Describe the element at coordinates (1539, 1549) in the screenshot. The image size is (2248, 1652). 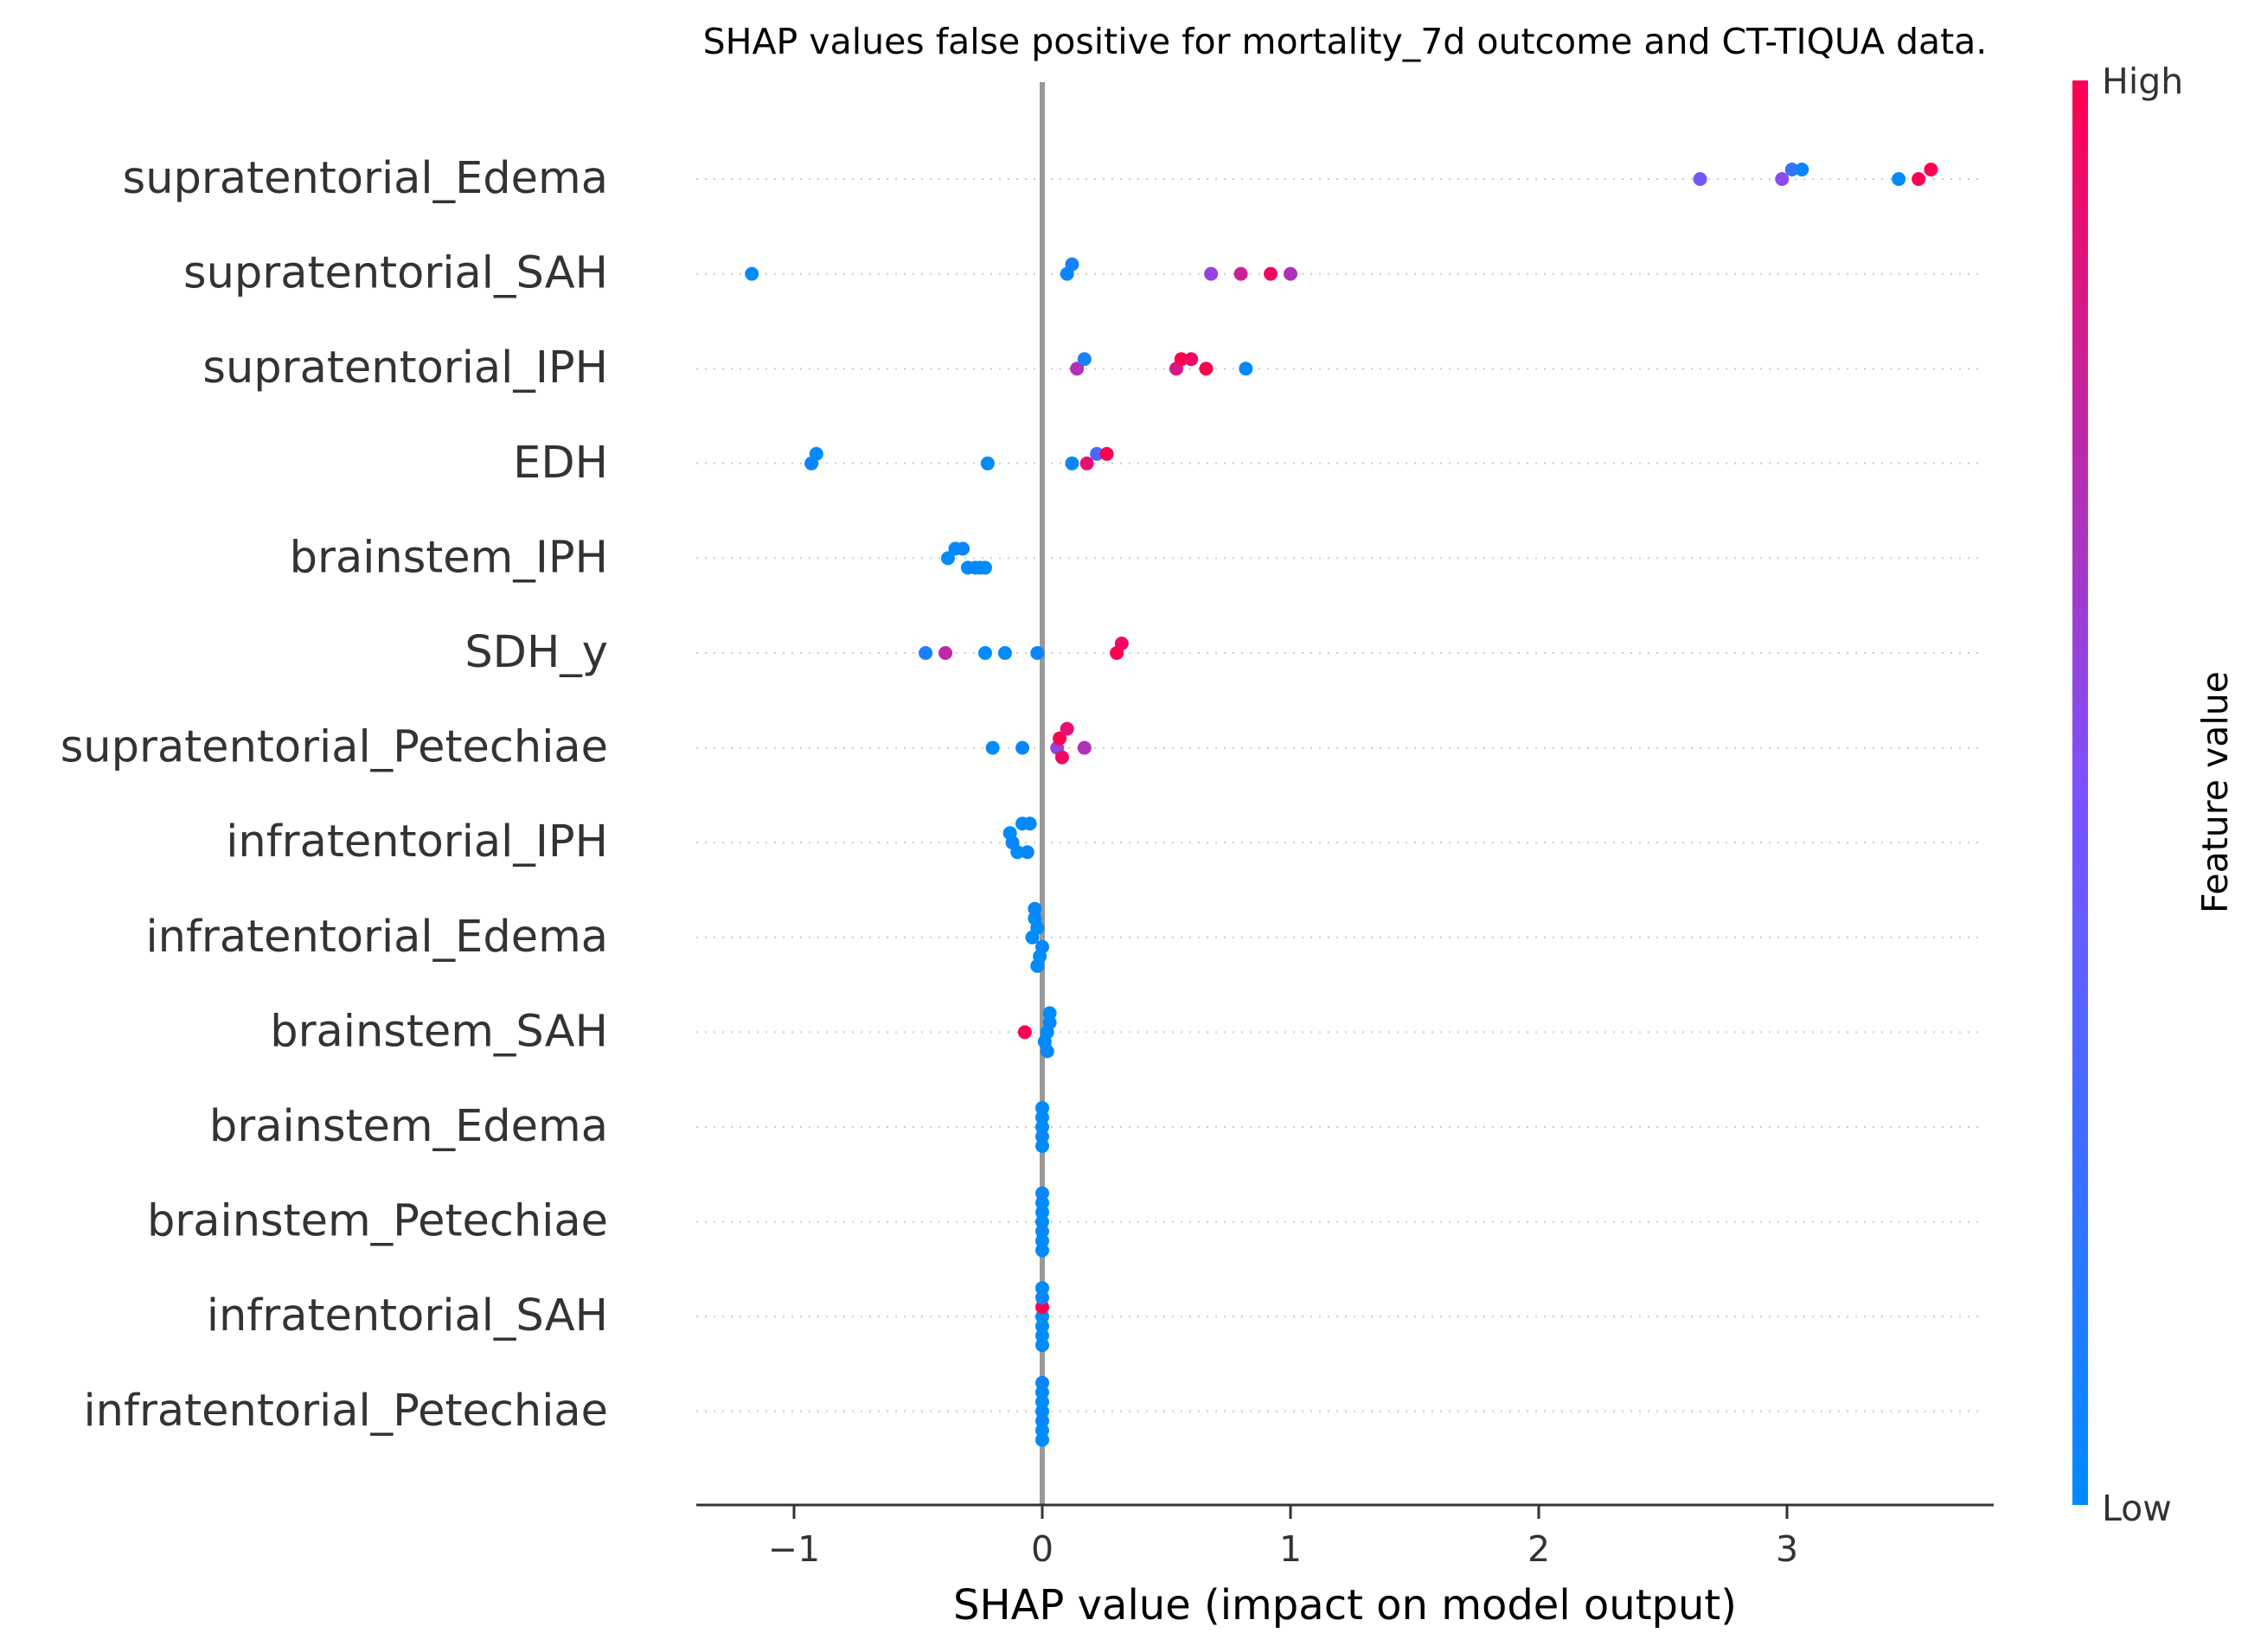
I see `x-tick-label: 2` at that location.